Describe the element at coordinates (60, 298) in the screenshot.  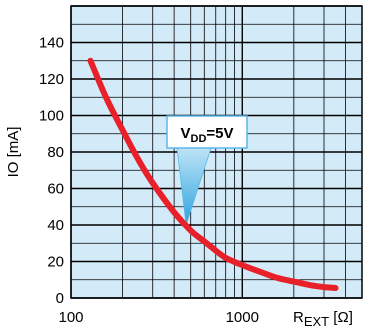
I see `y-tick-label: 0` at that location.